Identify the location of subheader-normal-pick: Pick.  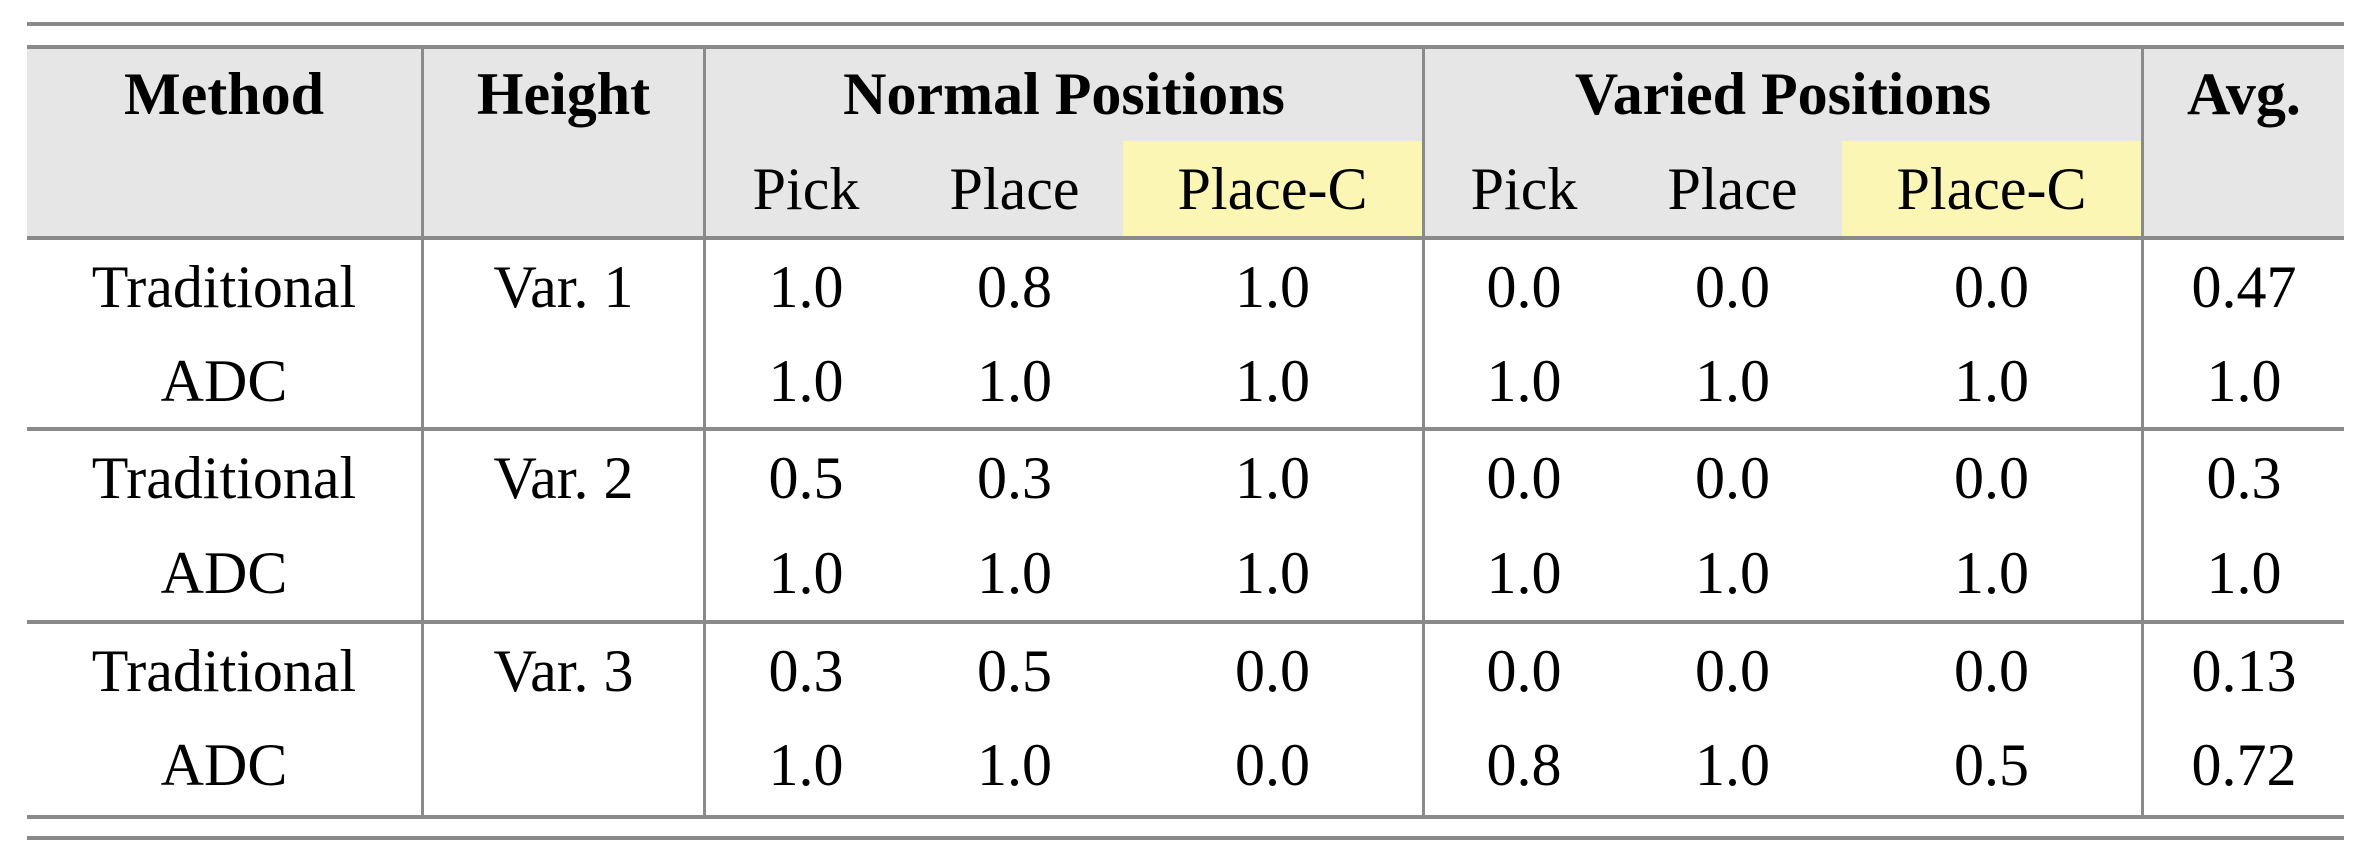
(806, 188).